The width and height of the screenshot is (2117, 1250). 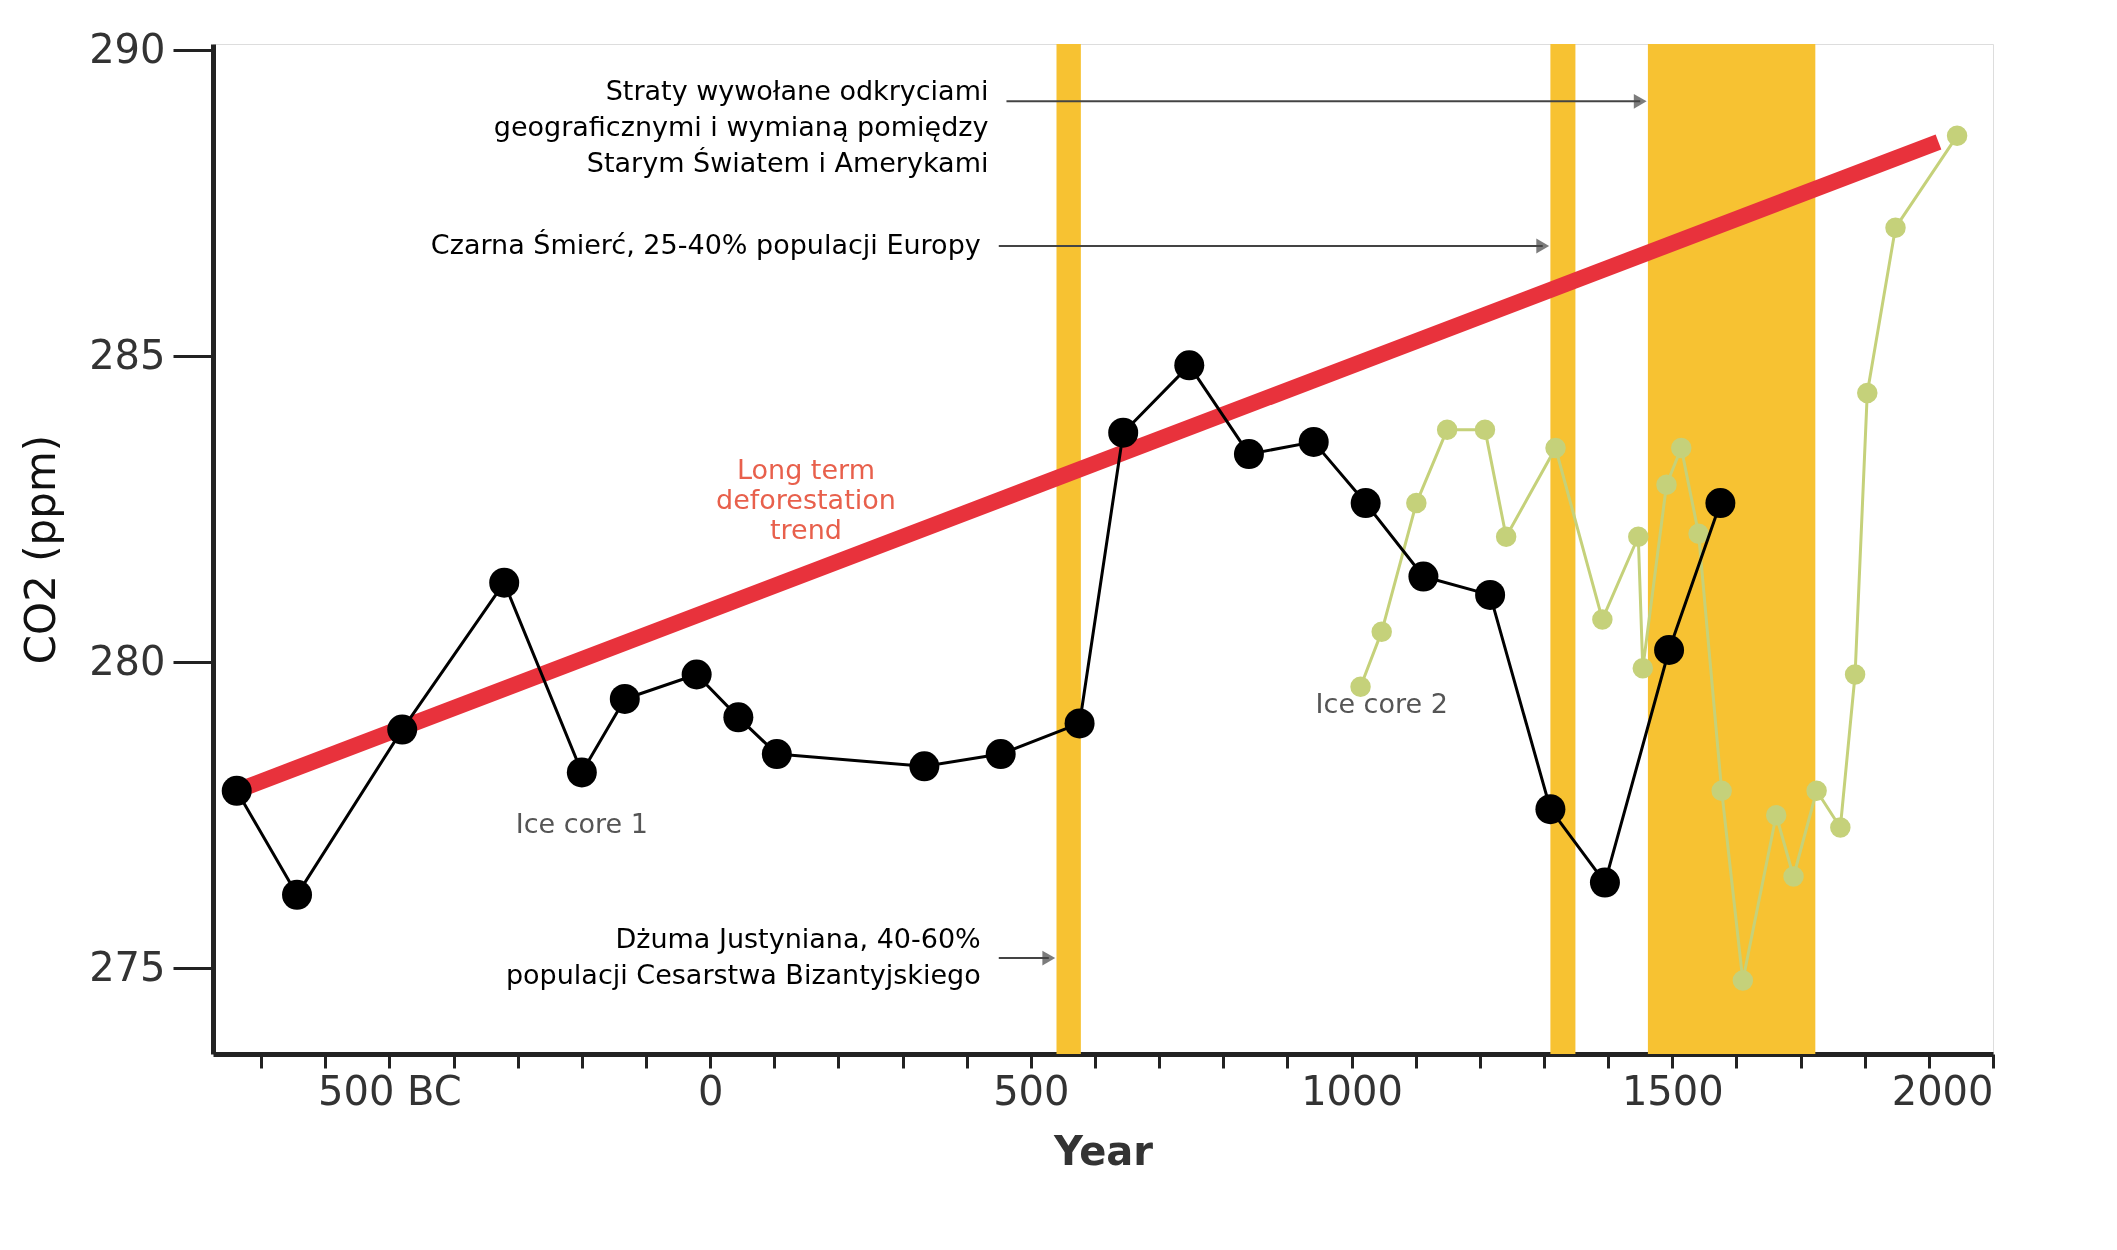 I want to click on x-tick-label: 500, so click(x=1031, y=1090).